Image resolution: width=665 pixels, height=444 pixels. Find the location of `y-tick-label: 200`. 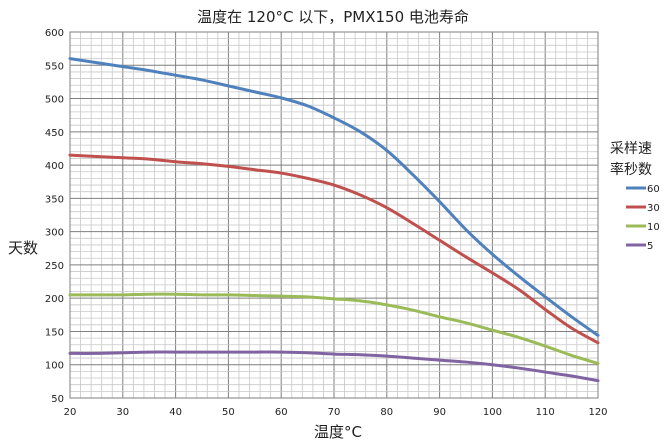

y-tick-label: 200 is located at coordinates (54, 299).